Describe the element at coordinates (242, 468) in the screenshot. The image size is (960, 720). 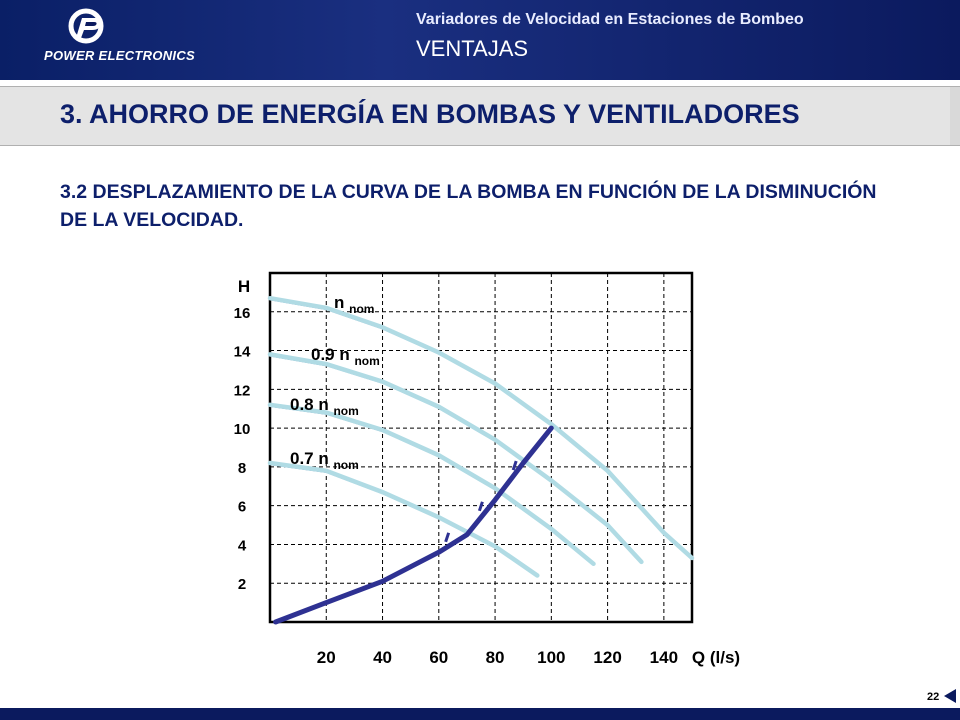
I see `y-tick-label: 8` at that location.